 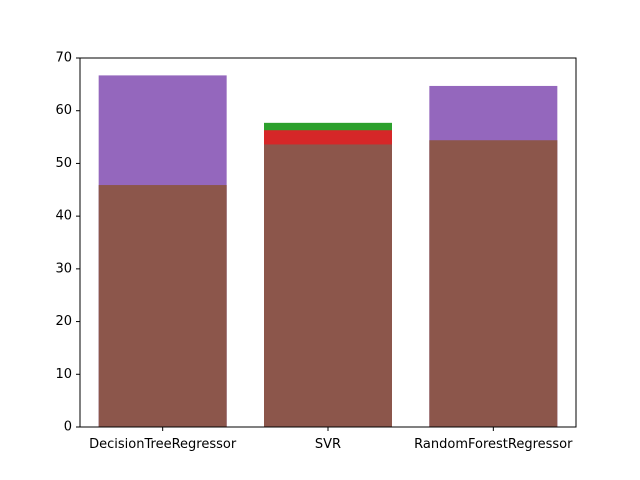 I want to click on y-tick-label: 30, so click(x=63, y=268).